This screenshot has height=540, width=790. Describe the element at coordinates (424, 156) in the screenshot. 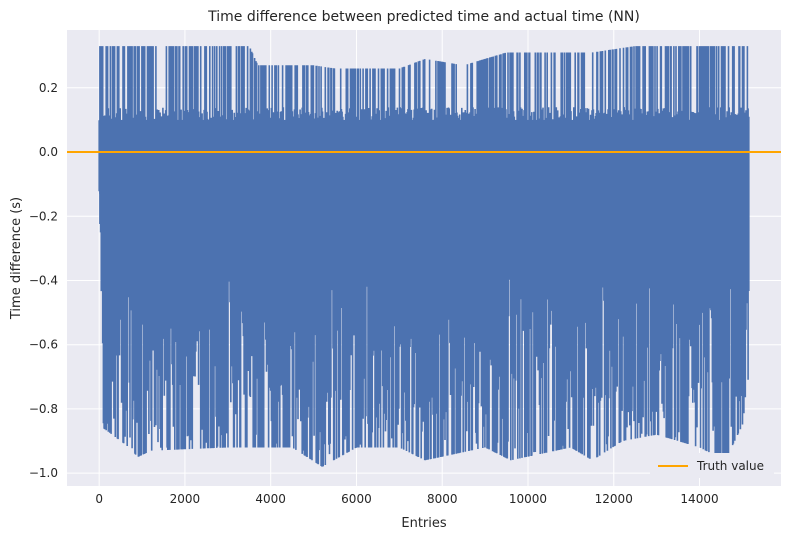

I see `prediction-core` at that location.